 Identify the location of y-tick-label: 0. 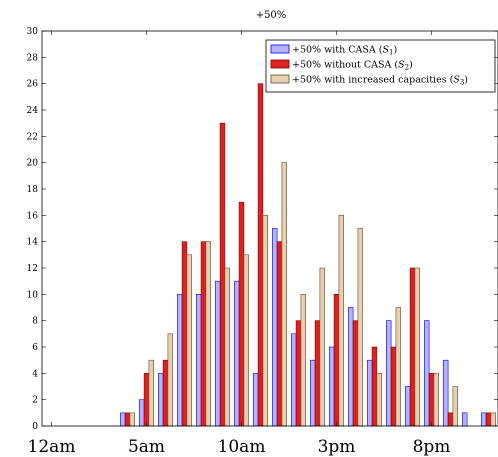
(35, 427).